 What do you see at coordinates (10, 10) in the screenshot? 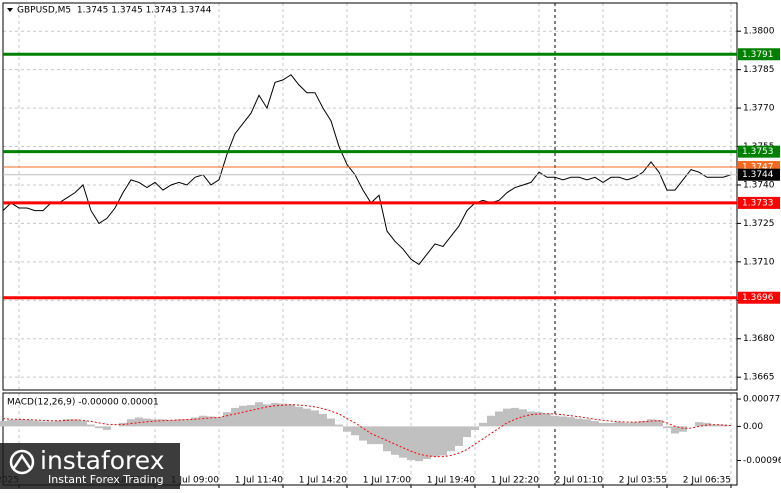
I see `symbol-menu-icon` at bounding box center [10, 10].